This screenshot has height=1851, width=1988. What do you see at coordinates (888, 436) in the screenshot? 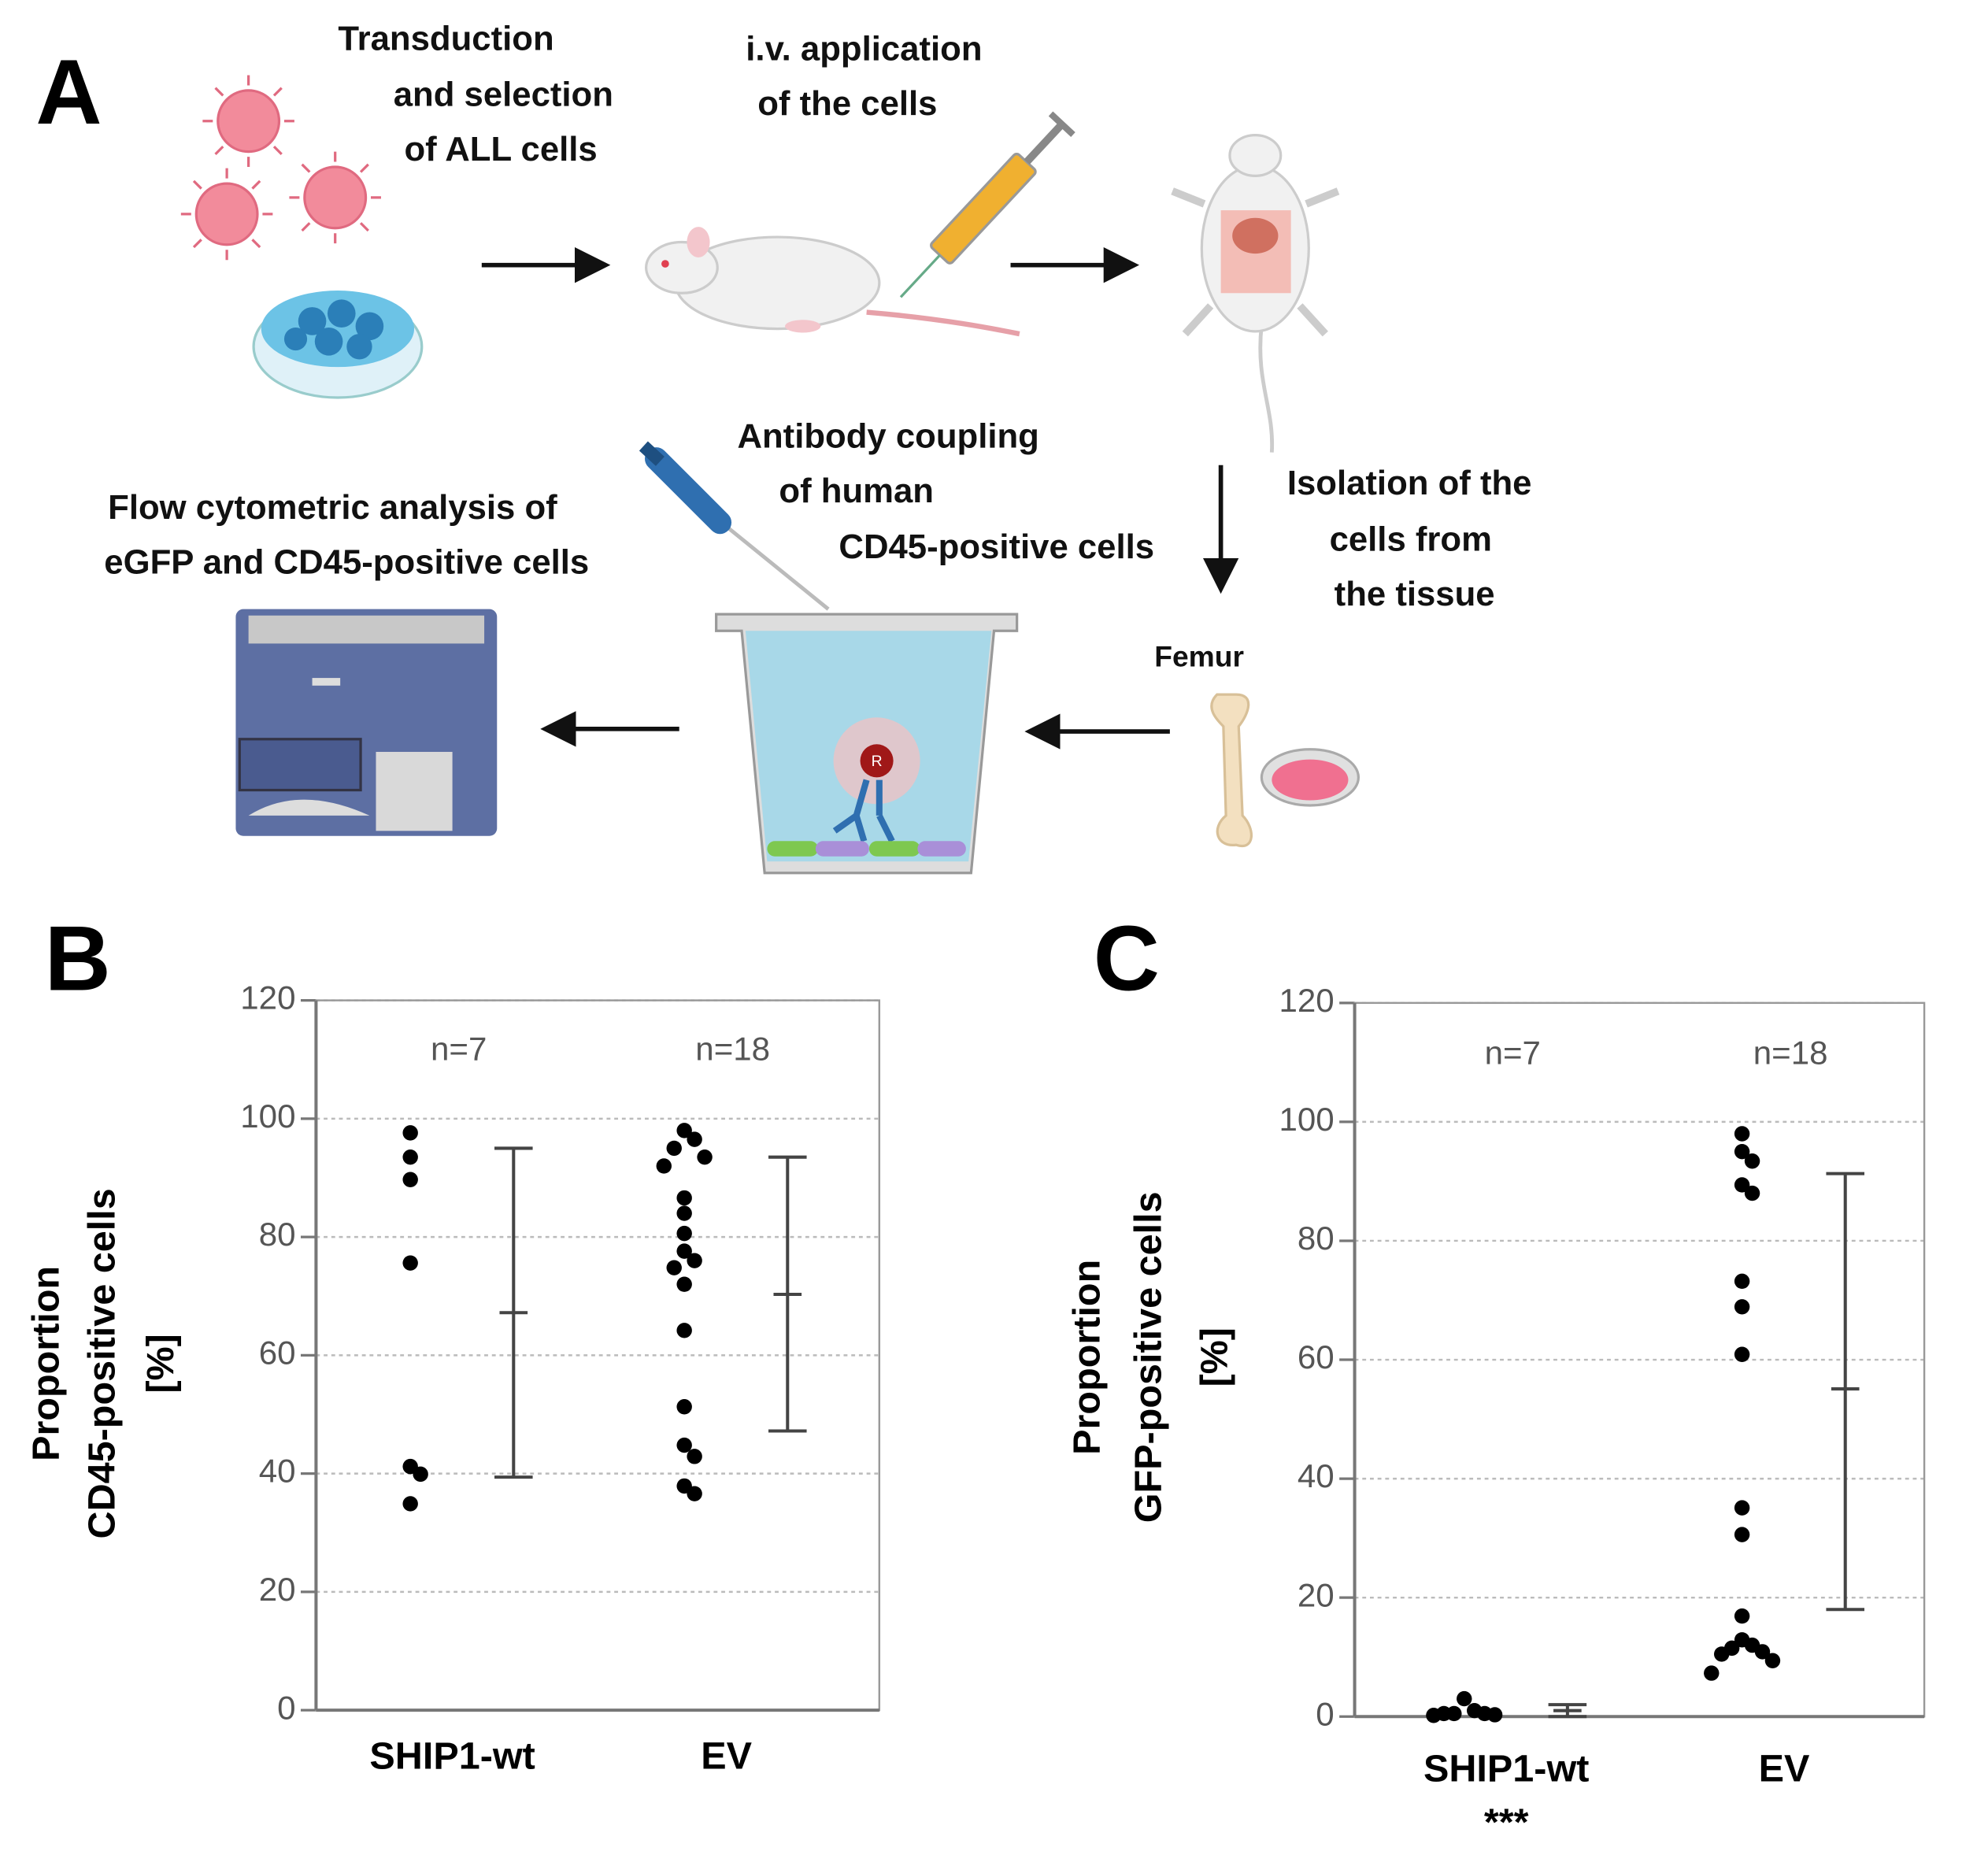
I see `step-label: Antibody coupling` at bounding box center [888, 436].